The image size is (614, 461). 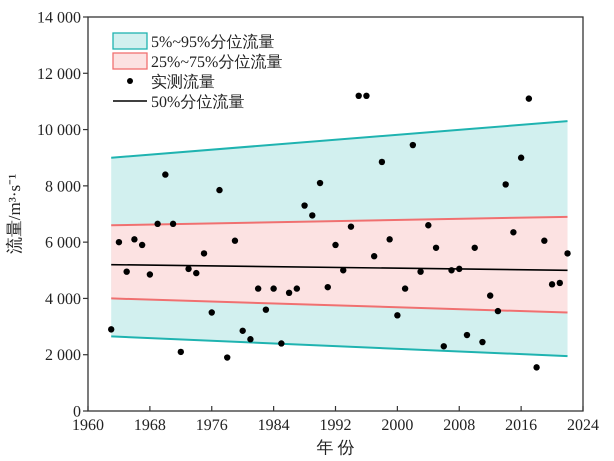 What do you see at coordinates (63, 187) in the screenshot?
I see `y-tick-label: 8 000` at bounding box center [63, 187].